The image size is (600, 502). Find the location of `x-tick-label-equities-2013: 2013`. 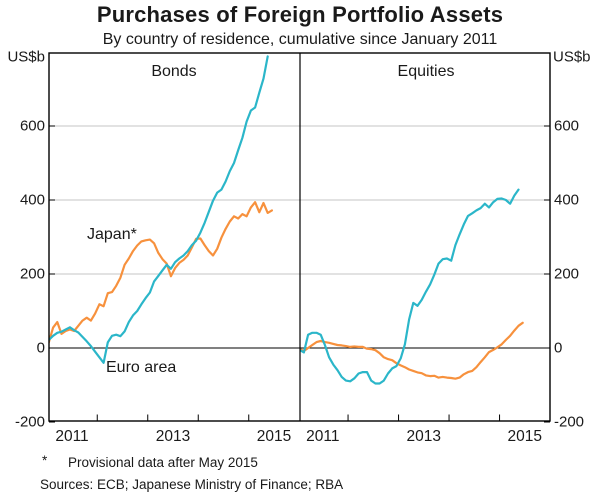

x-tick-label-equities-2013: 2013 is located at coordinates (424, 436).